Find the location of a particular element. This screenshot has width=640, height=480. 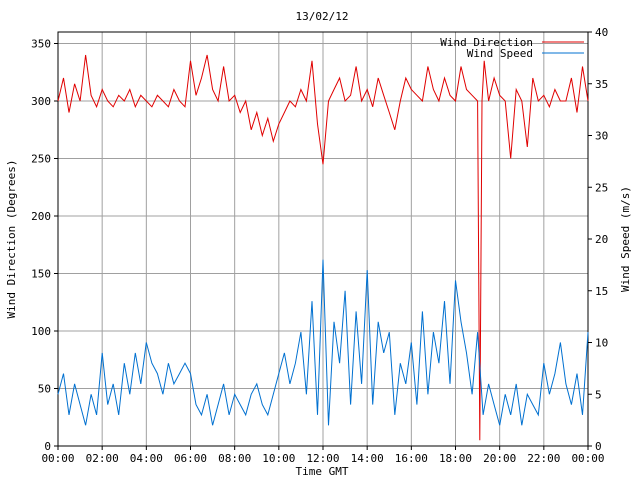

x-tick-label-4: 08:00 is located at coordinates (234, 458).